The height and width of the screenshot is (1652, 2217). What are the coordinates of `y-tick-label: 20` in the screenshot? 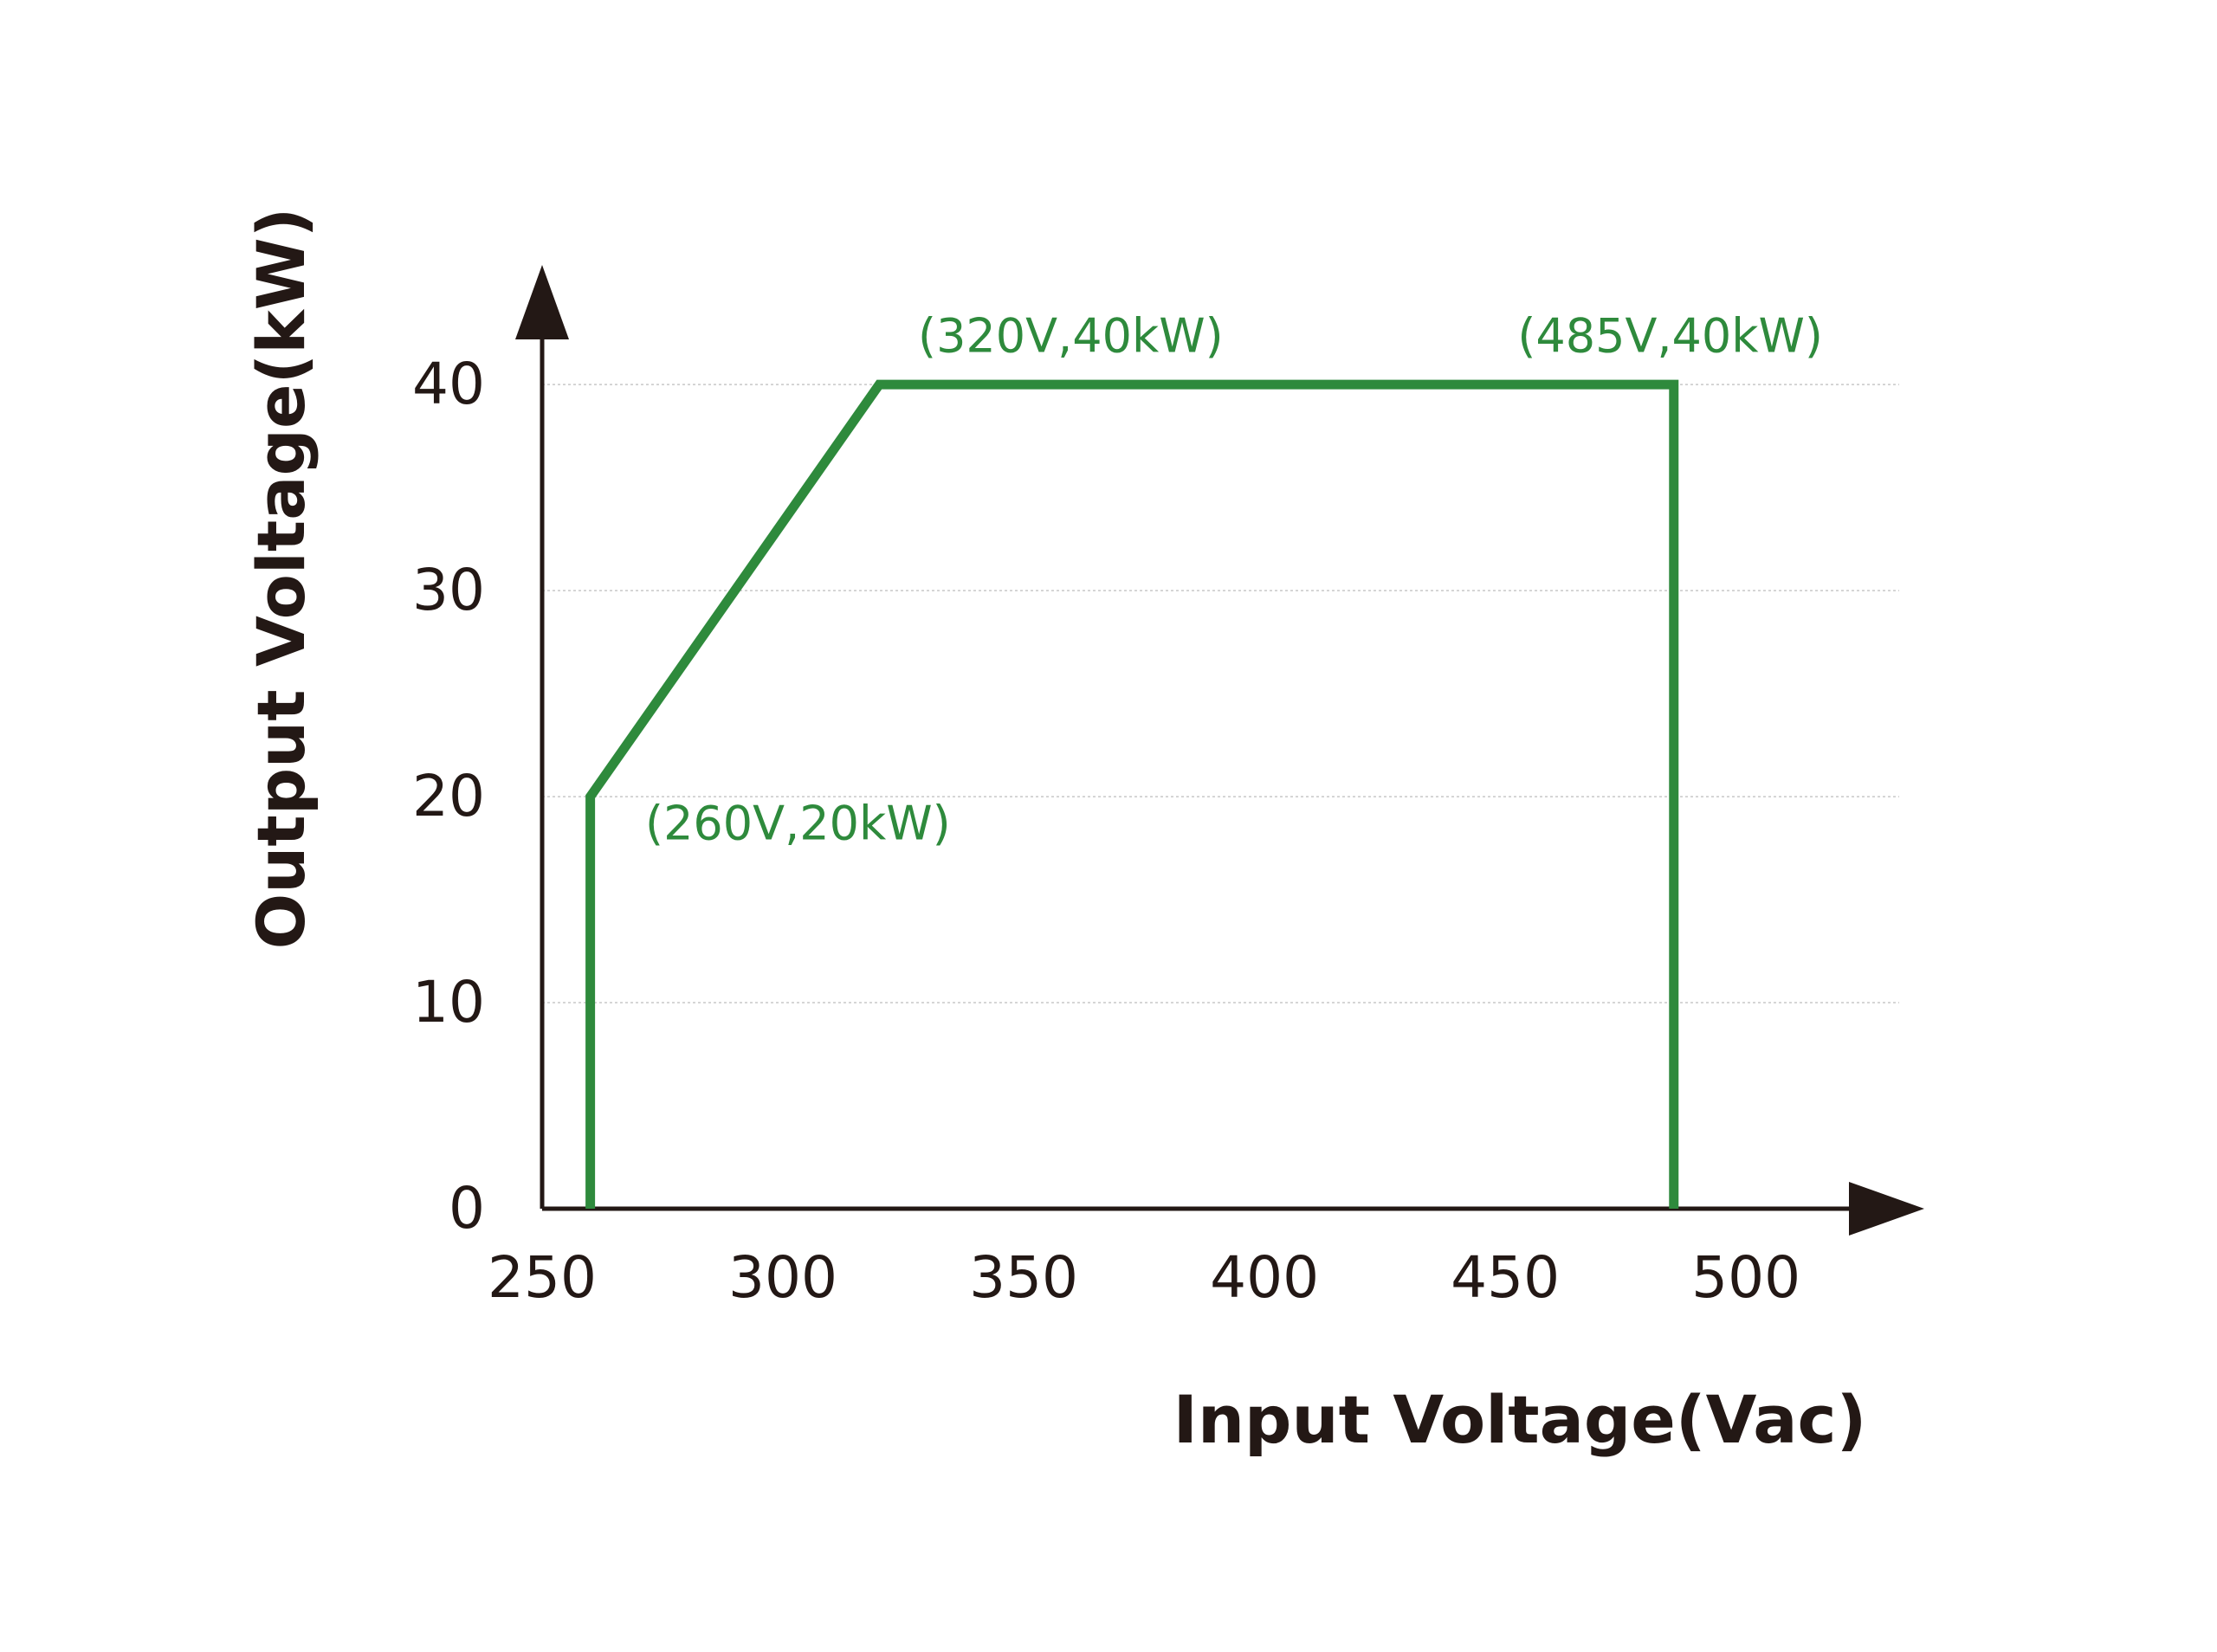 It's located at (448, 796).